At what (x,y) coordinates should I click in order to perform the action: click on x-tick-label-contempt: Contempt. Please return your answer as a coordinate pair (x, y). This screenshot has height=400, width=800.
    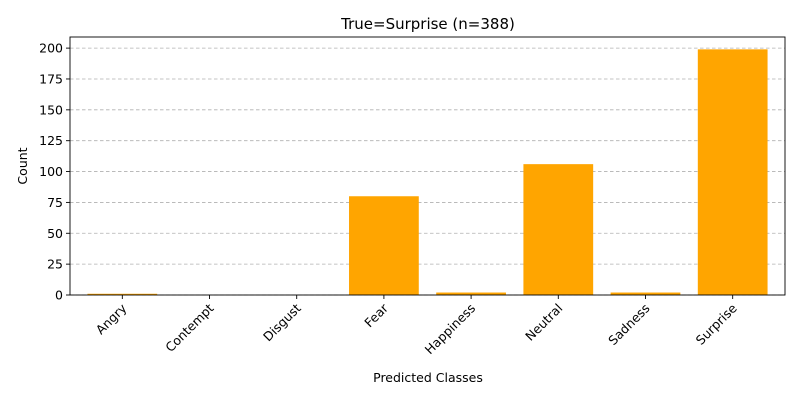
    Looking at the image, I should click on (189, 327).